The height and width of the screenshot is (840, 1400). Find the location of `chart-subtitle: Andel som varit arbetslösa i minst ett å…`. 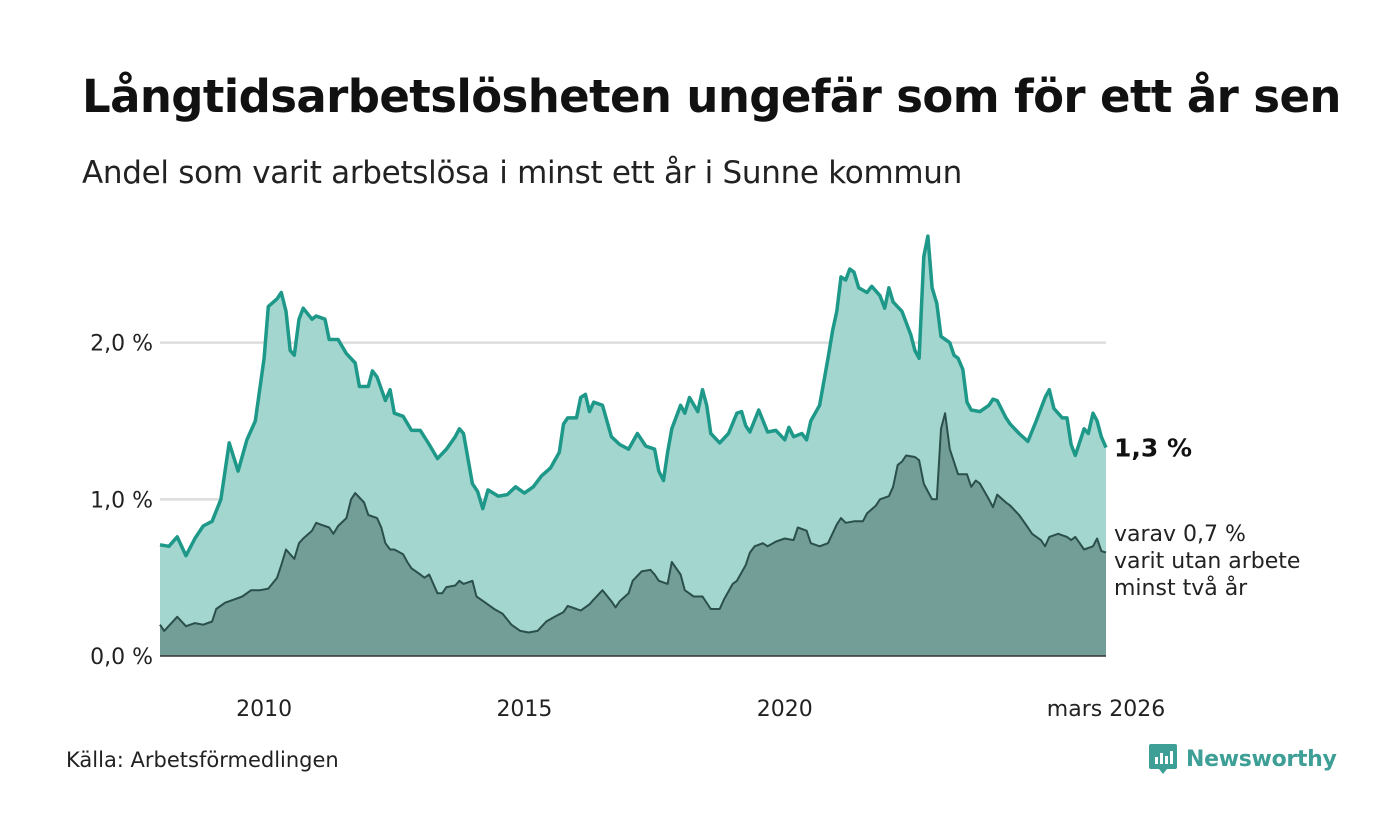

chart-subtitle: Andel som varit arbetslösa i minst ett å… is located at coordinates (522, 173).